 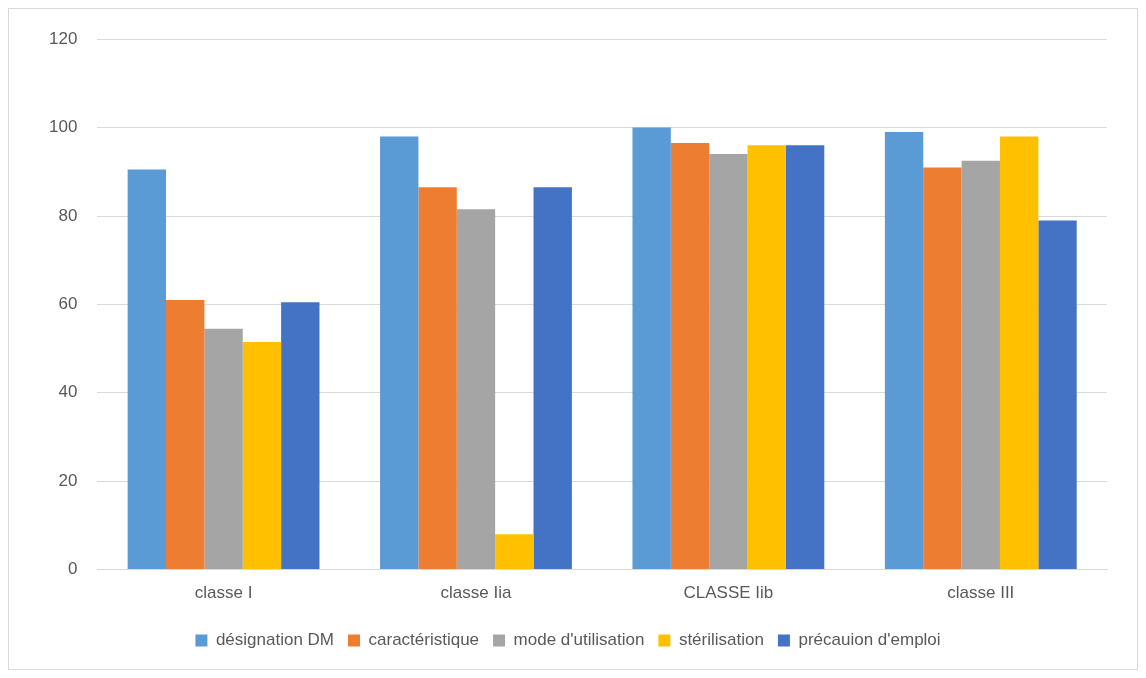 I want to click on y-tick-label: 60, so click(x=68, y=304).